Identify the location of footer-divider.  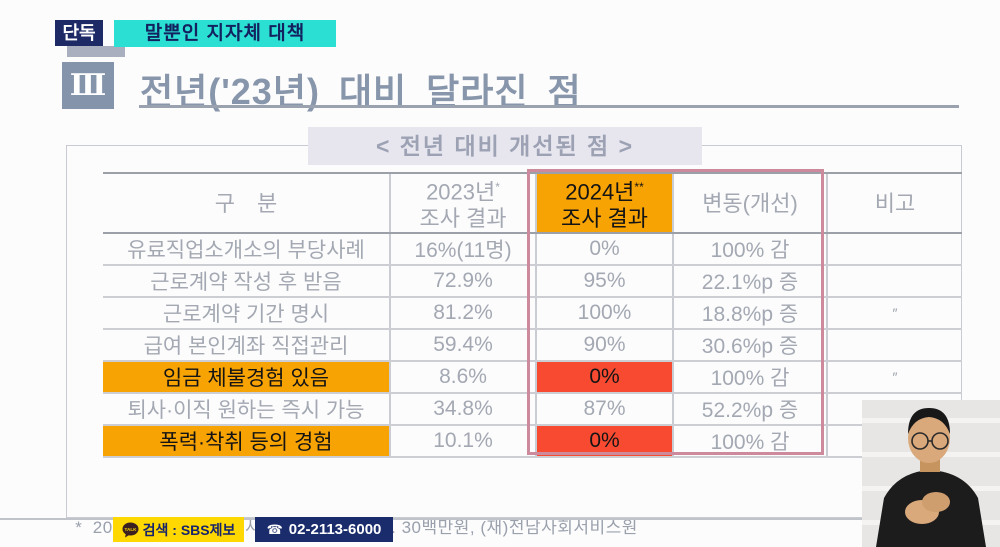
(500, 519).